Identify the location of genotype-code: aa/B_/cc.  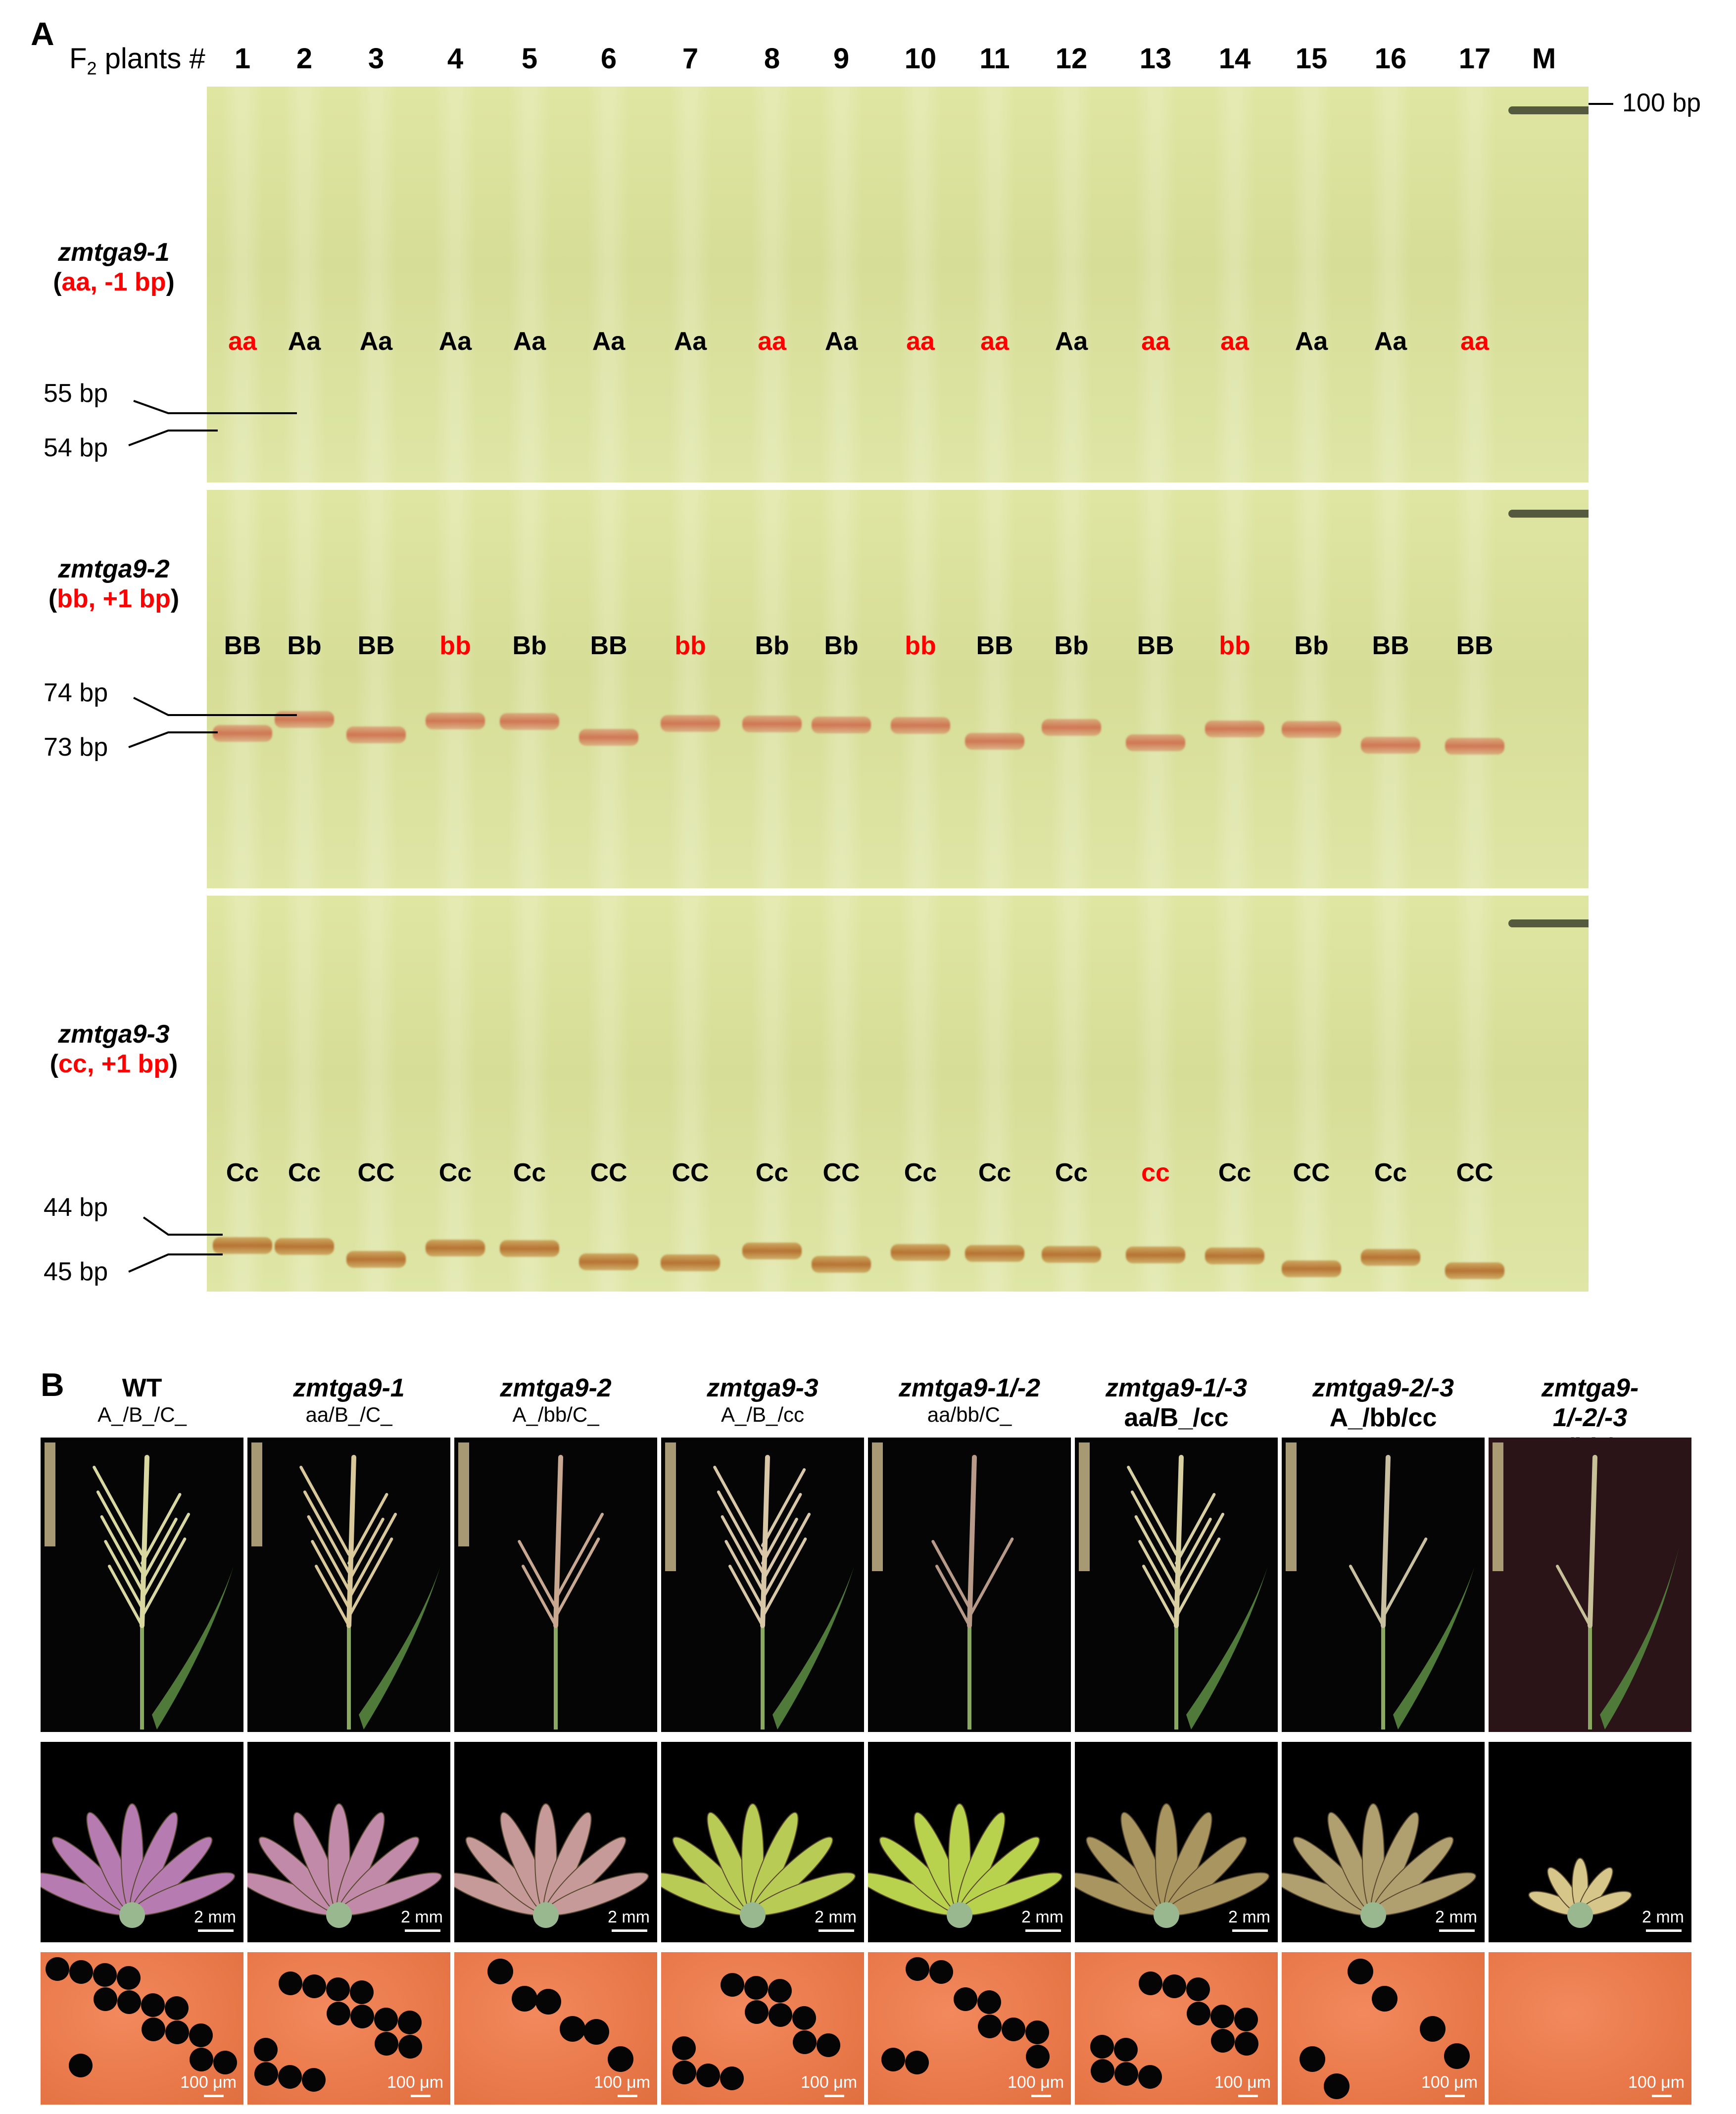
(1176, 1417).